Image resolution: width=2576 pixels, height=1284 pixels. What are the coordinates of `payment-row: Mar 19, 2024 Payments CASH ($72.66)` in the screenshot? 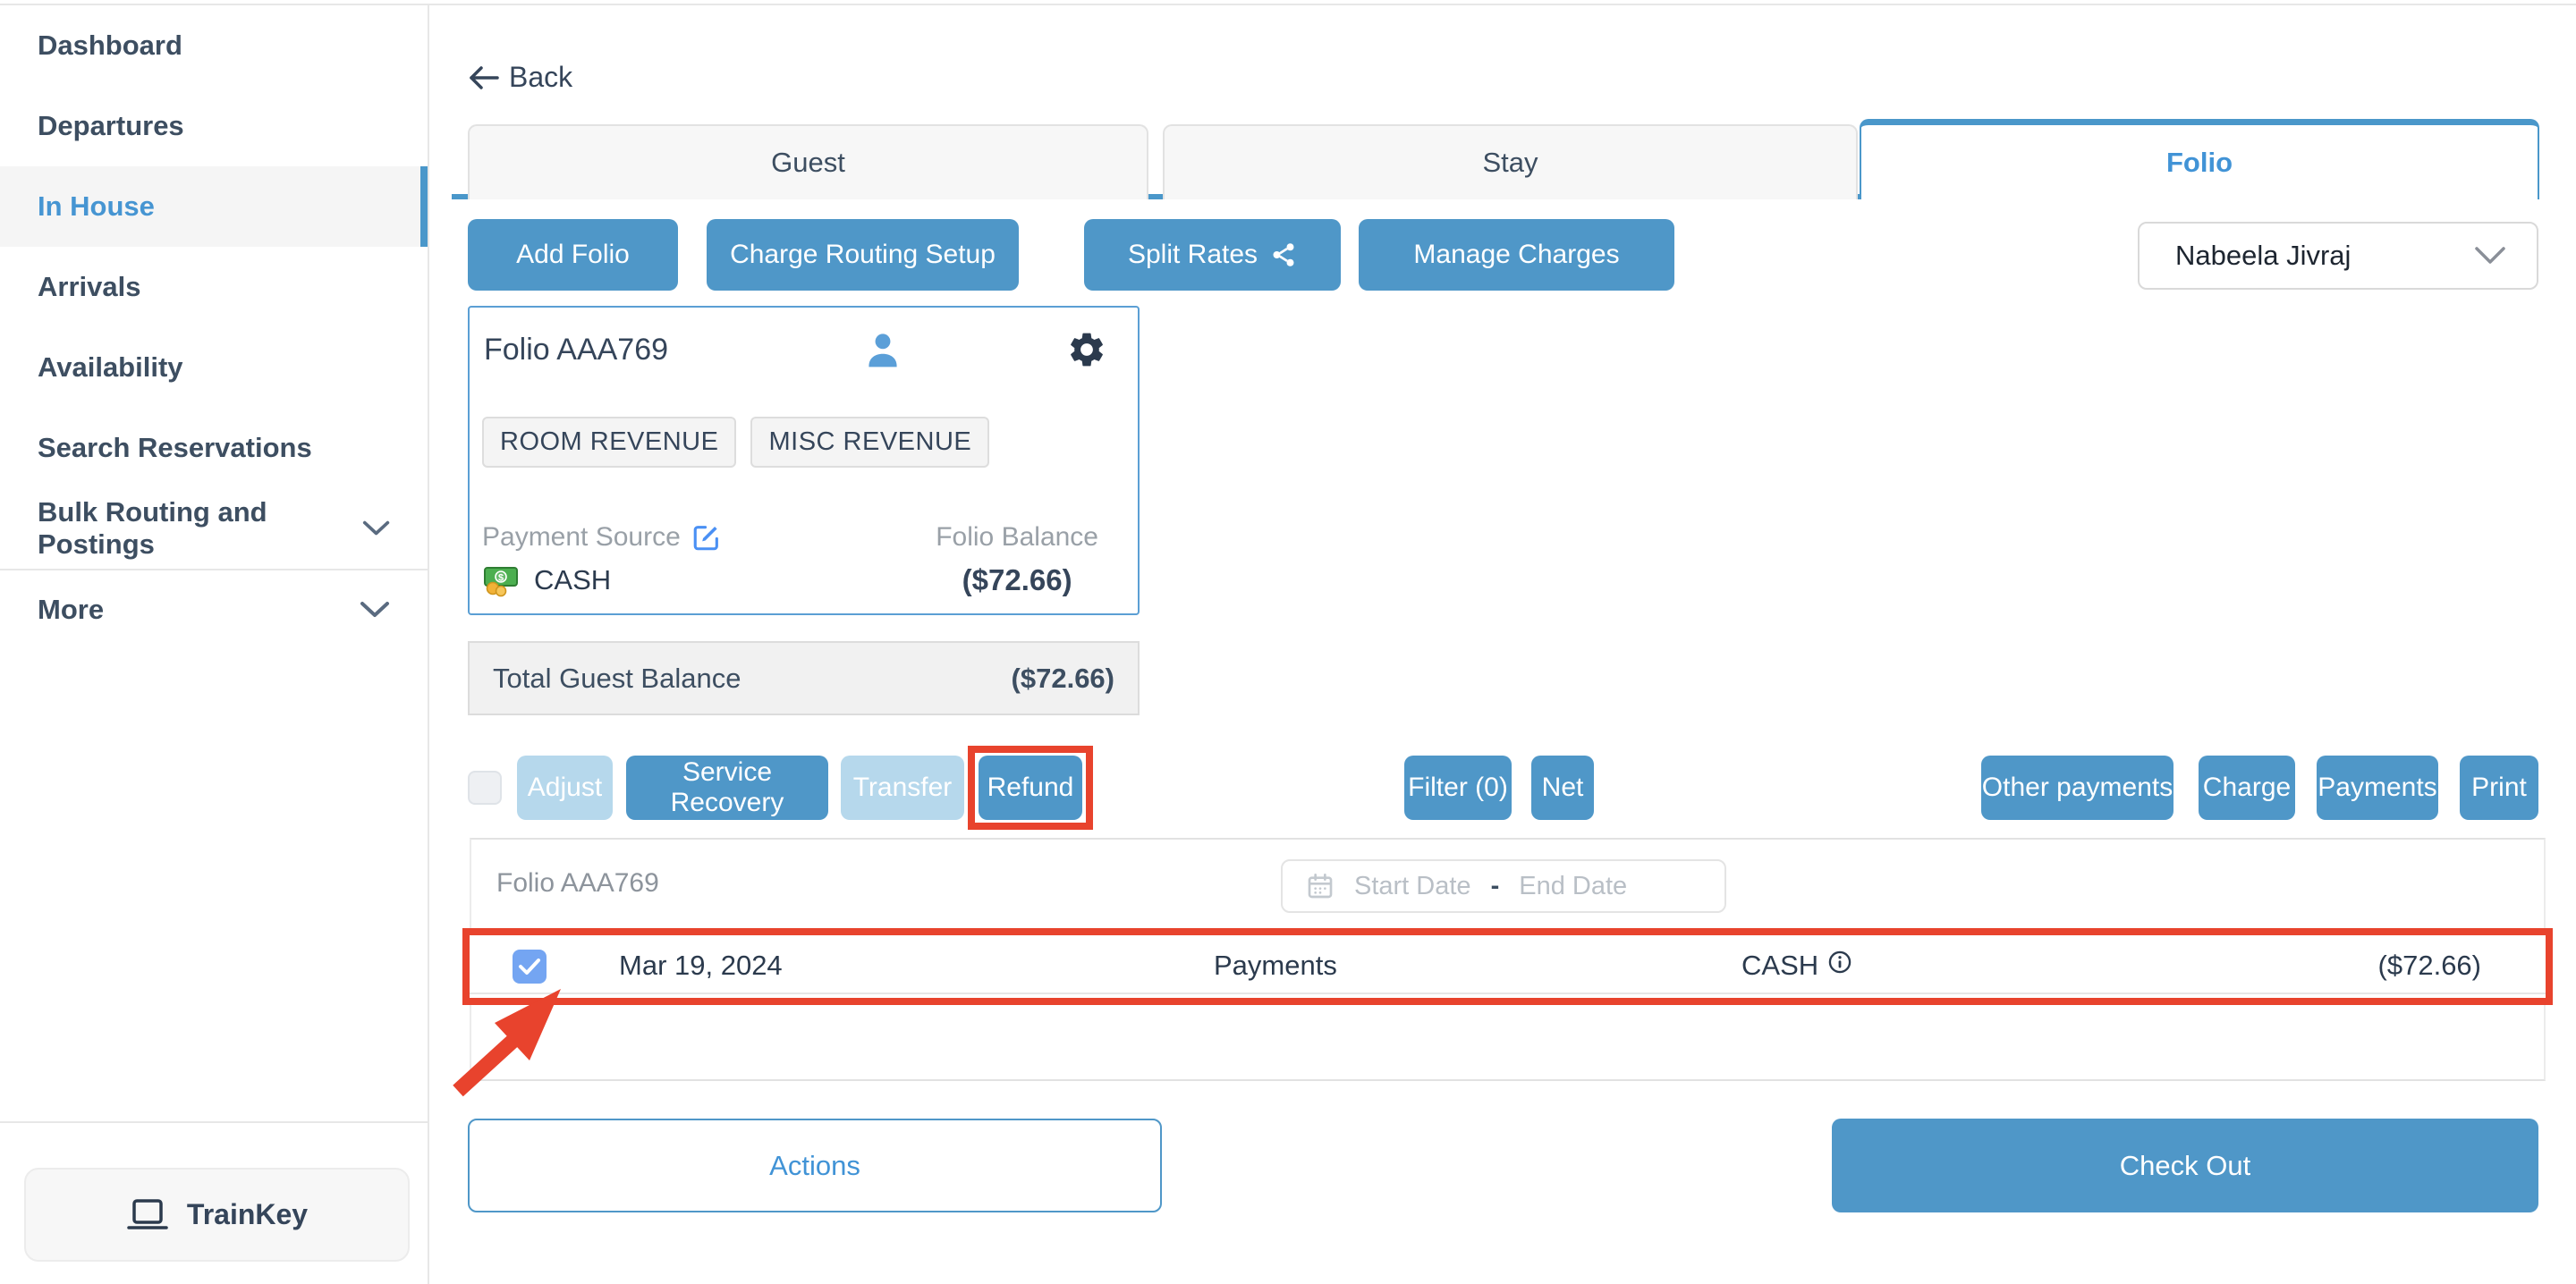 It's located at (1508, 966).